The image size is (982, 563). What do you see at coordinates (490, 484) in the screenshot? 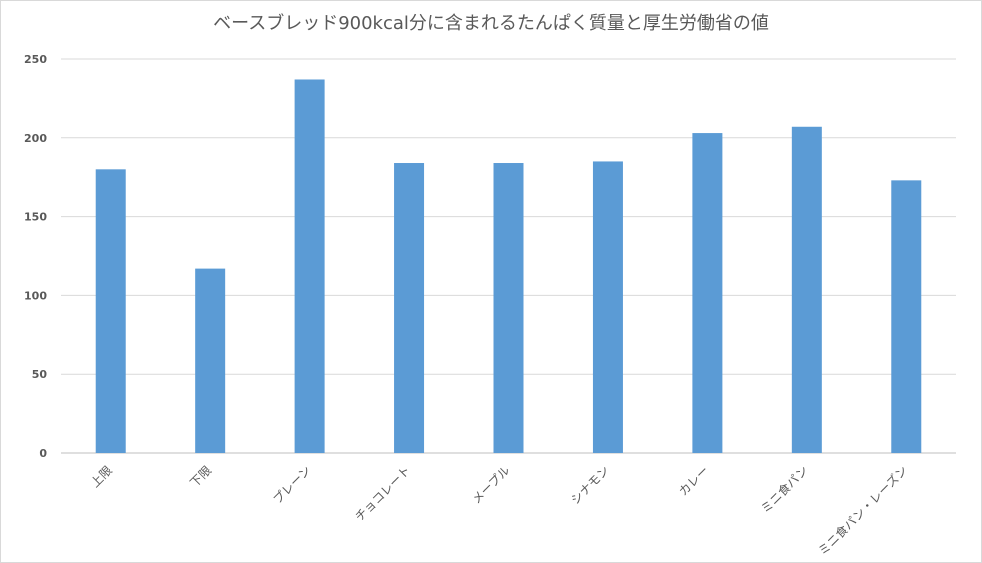
I see `x-tick-label: メープル` at bounding box center [490, 484].